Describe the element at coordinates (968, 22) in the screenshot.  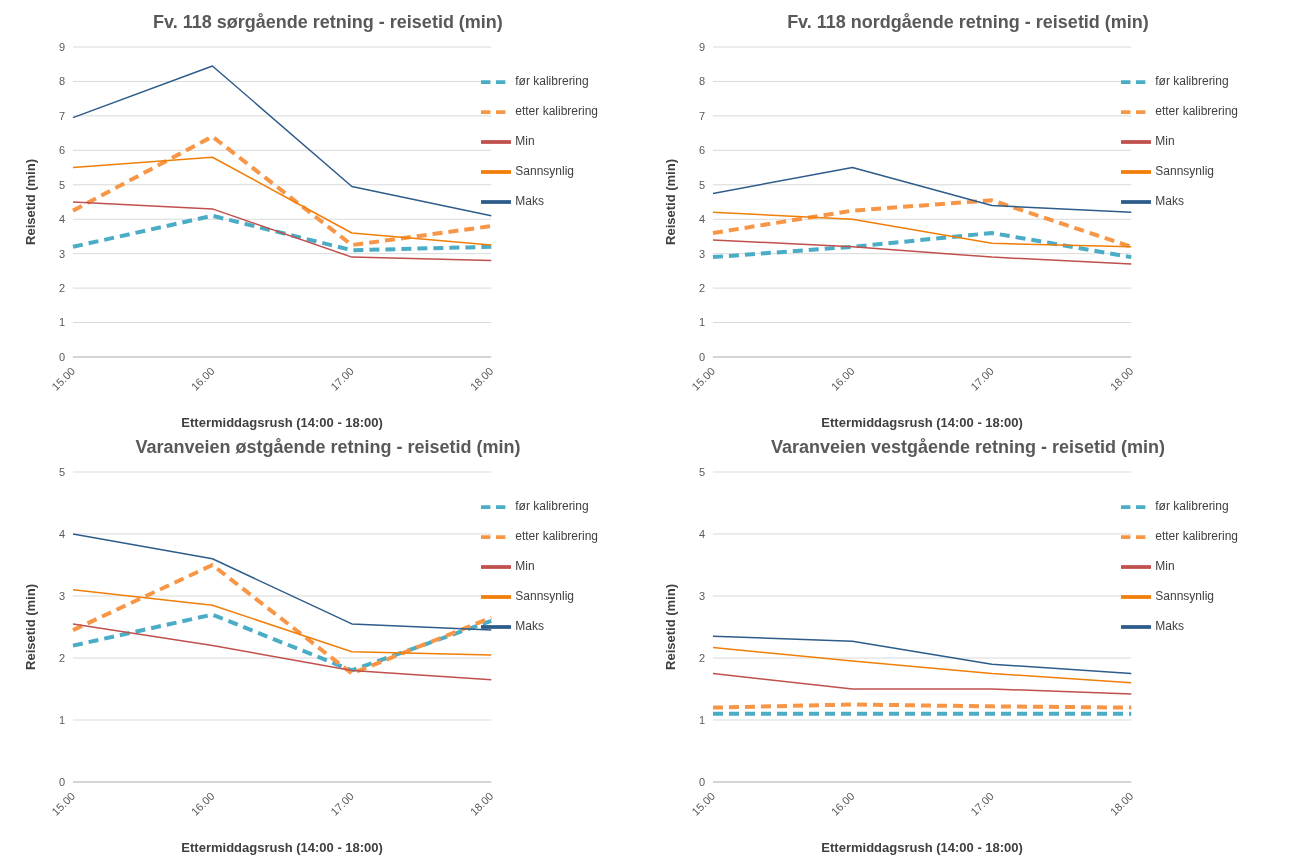
I see `chart-title: Fv. 118 nordgående retning - reisetid (min)` at that location.